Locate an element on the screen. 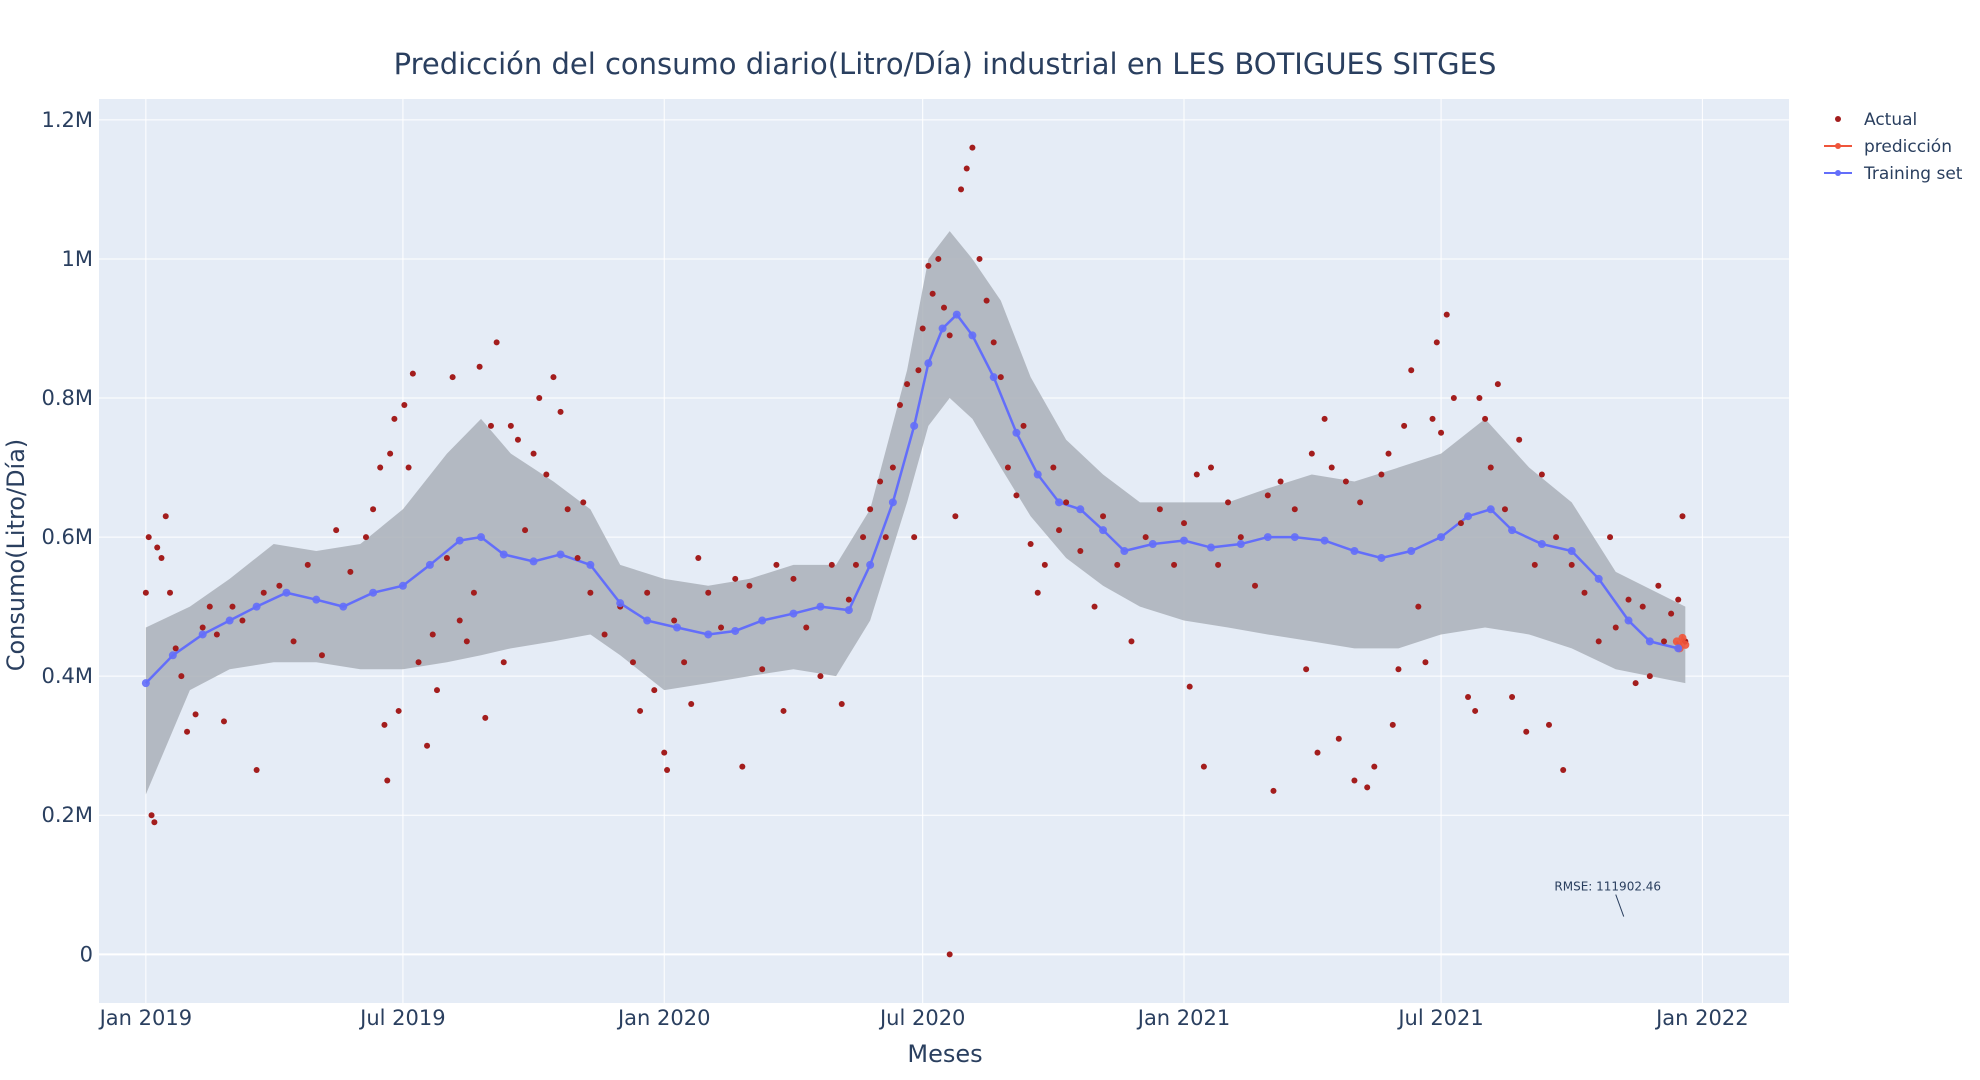  legend: Actual predicción Training set is located at coordinates (1893, 147).